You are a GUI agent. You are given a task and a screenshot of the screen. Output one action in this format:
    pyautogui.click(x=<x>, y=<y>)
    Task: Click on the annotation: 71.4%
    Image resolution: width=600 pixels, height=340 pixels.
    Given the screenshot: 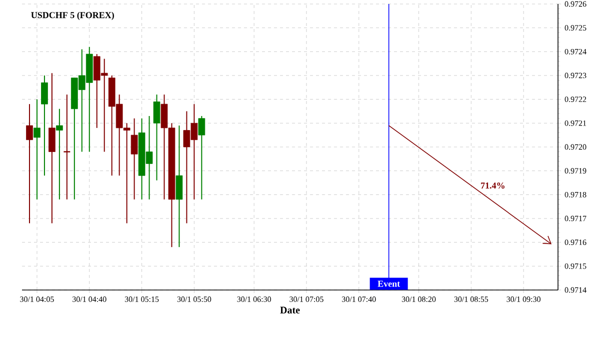 What is the action you would take?
    pyautogui.click(x=492, y=185)
    